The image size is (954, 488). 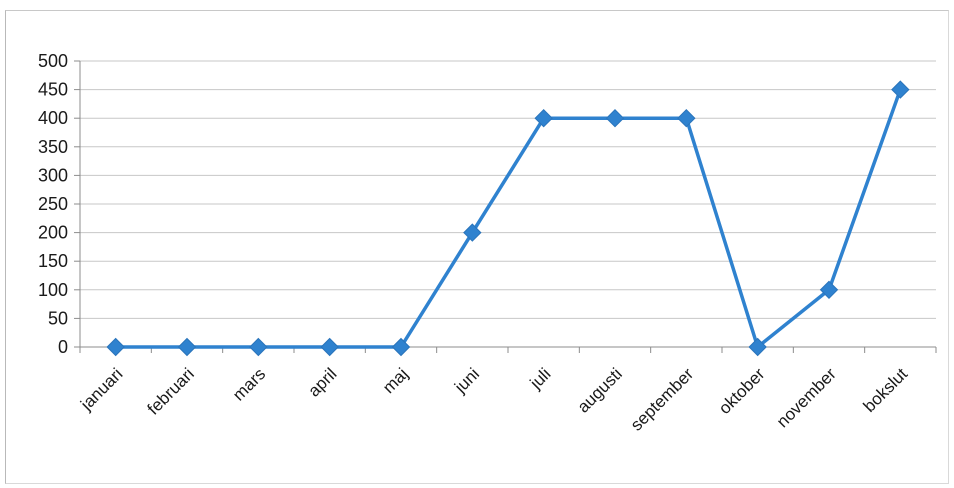 I want to click on y-axis-ticks: 0 50 100 150 200 250 300 350 400 450 500, so click(x=53, y=204).